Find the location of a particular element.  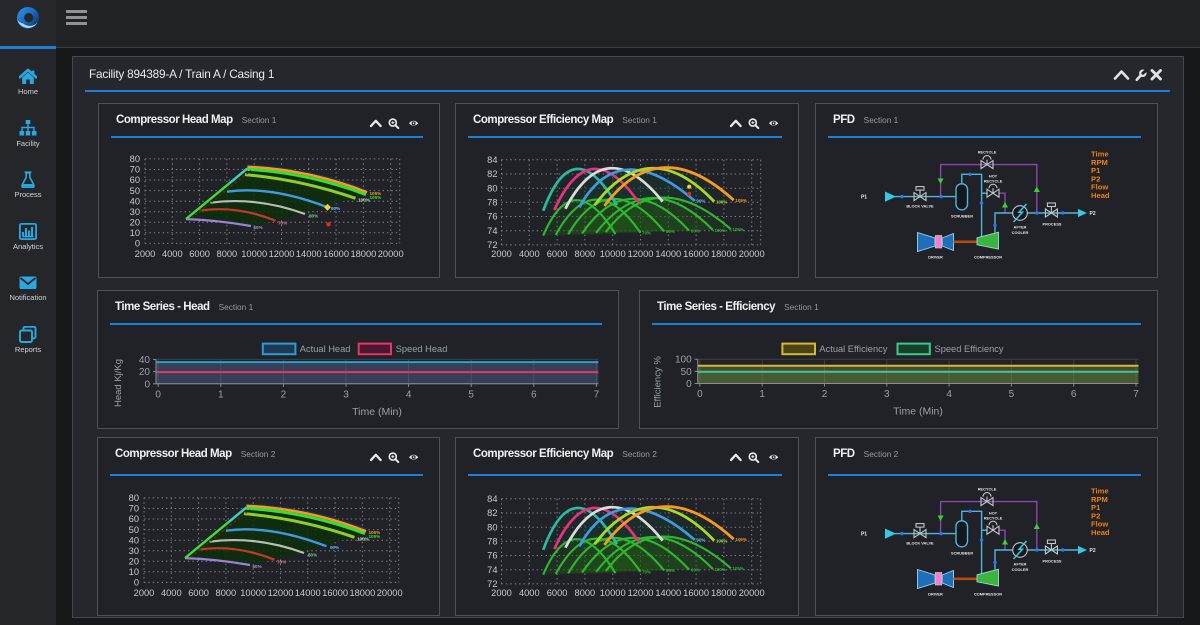

svg-text: 3 is located at coordinates (346, 394).